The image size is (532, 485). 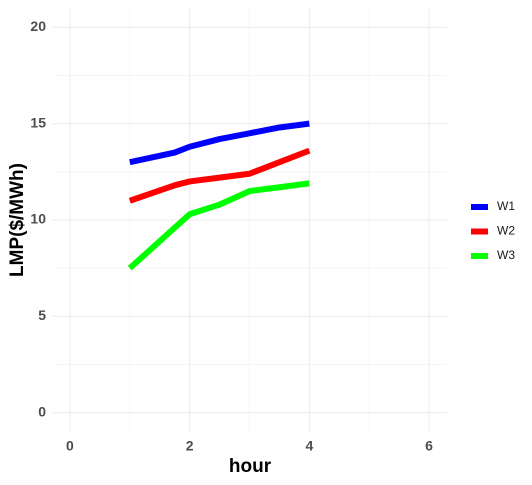 What do you see at coordinates (42, 411) in the screenshot?
I see `y-tick-label: 0` at bounding box center [42, 411].